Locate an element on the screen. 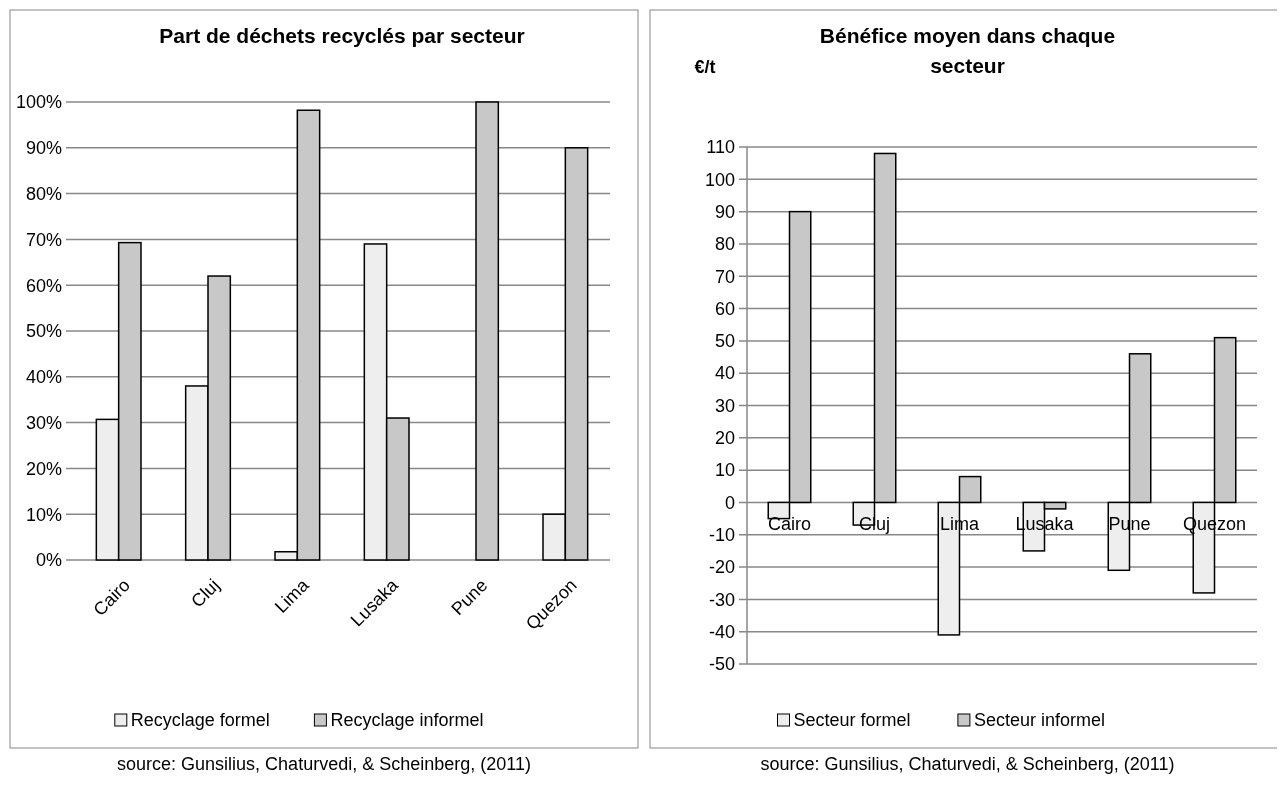 The image size is (1285, 793). y-tick-label: 70% is located at coordinates (43, 239).